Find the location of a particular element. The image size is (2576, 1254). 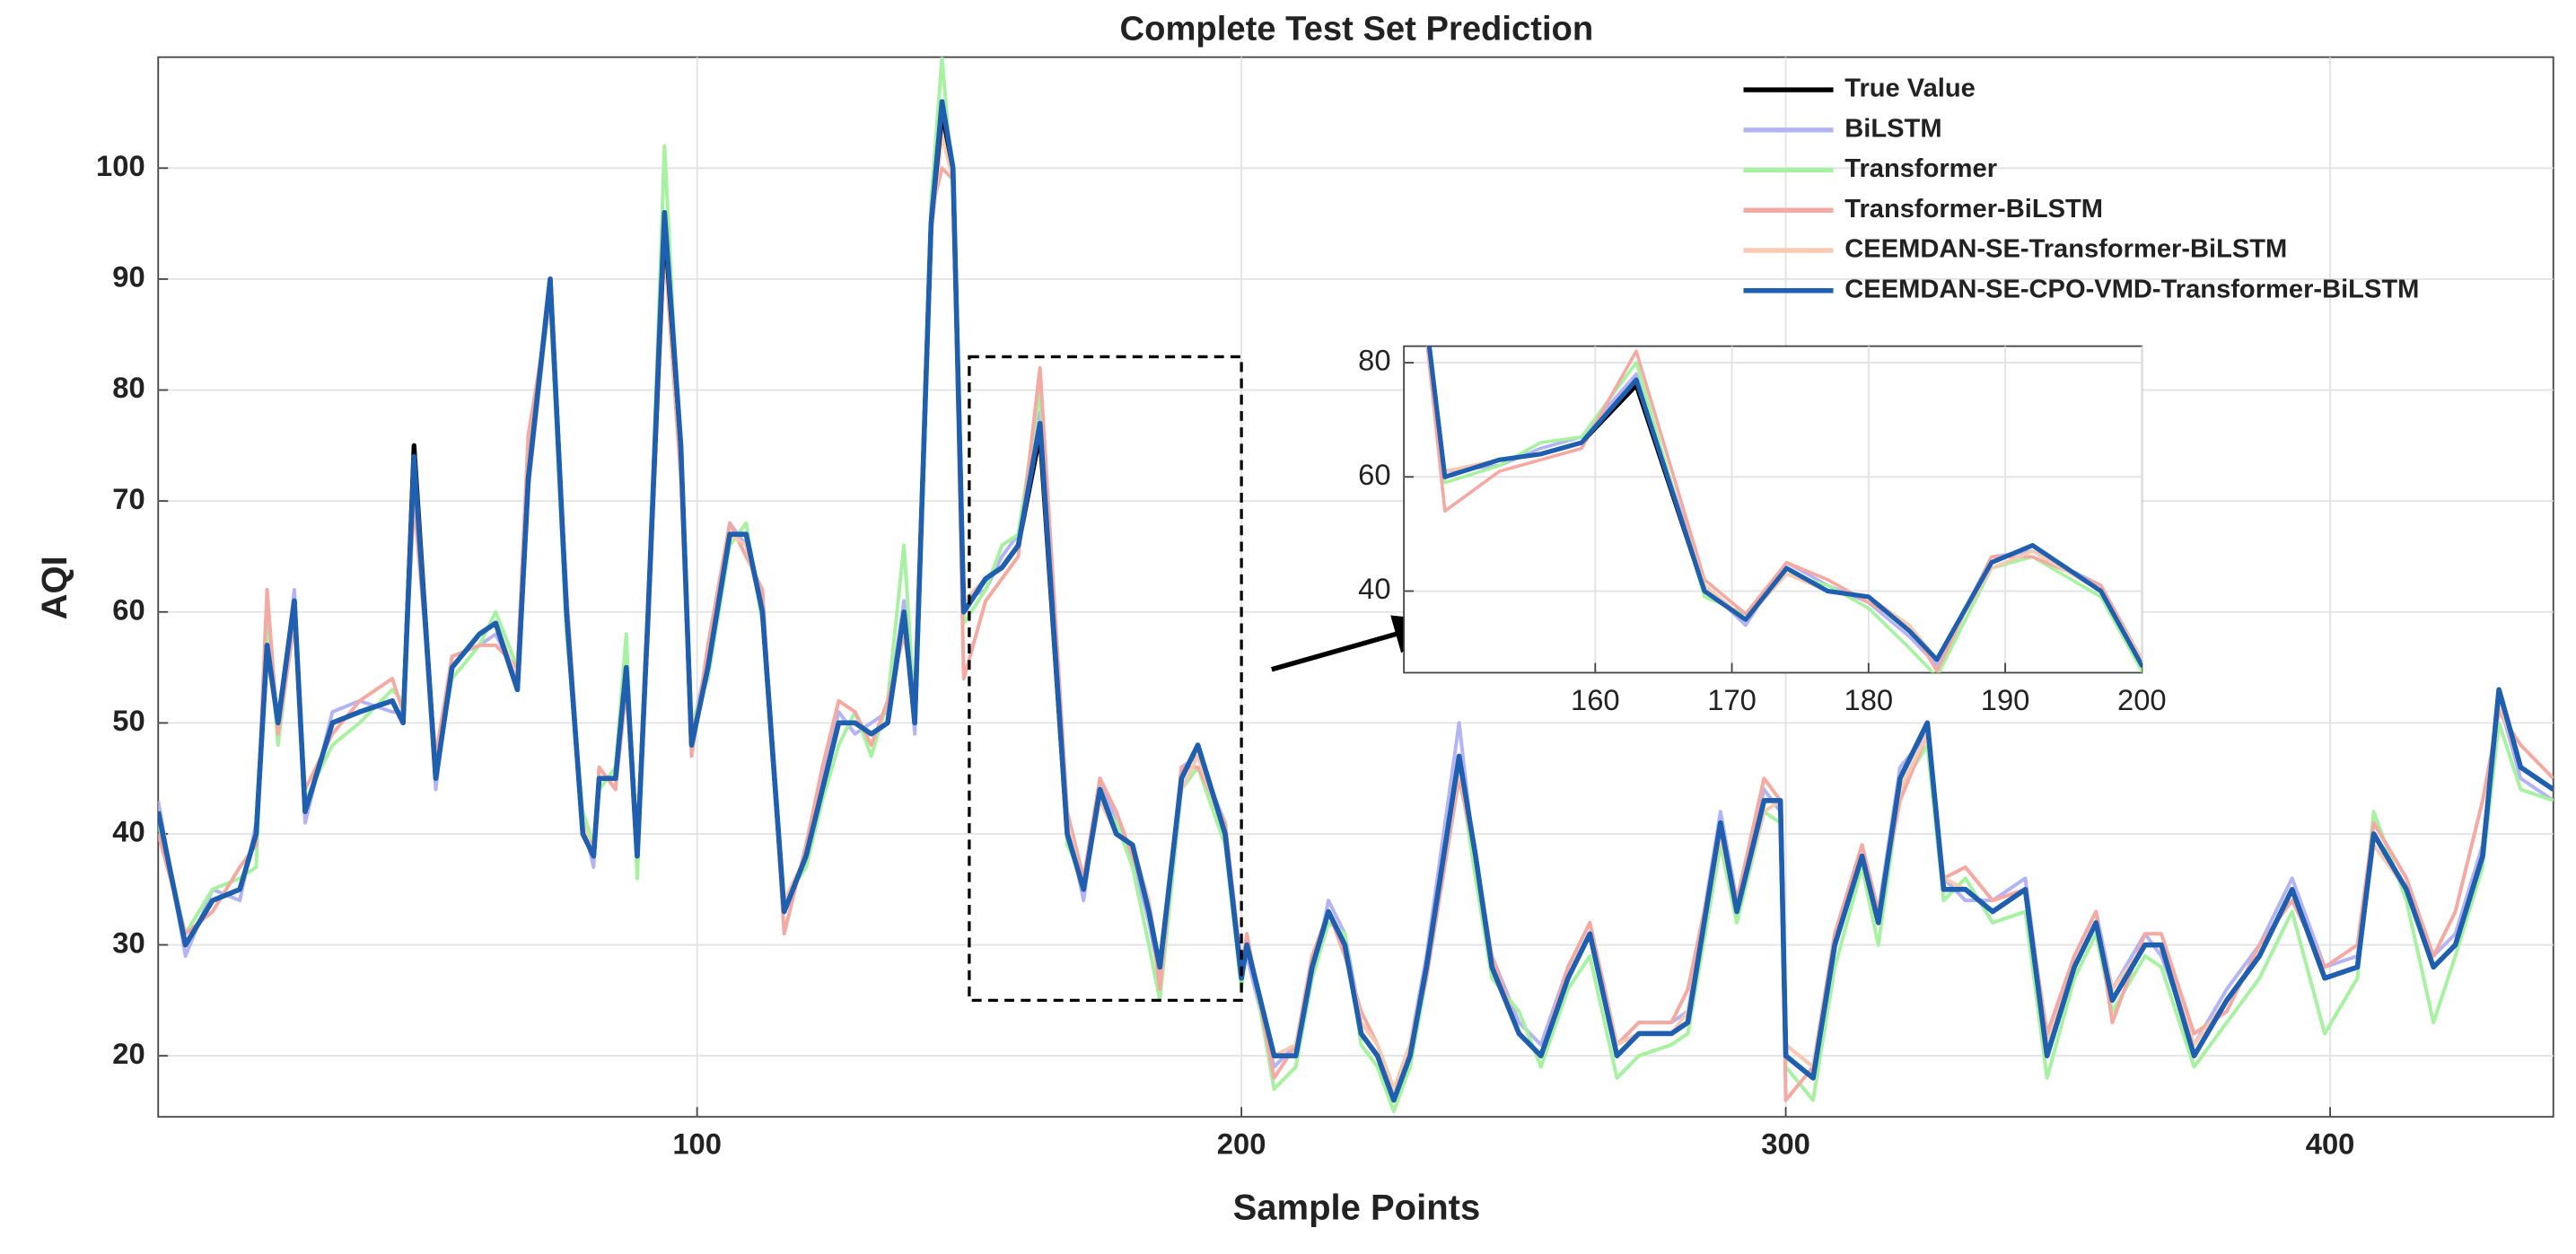

inset-area is located at coordinates (1773, 509).